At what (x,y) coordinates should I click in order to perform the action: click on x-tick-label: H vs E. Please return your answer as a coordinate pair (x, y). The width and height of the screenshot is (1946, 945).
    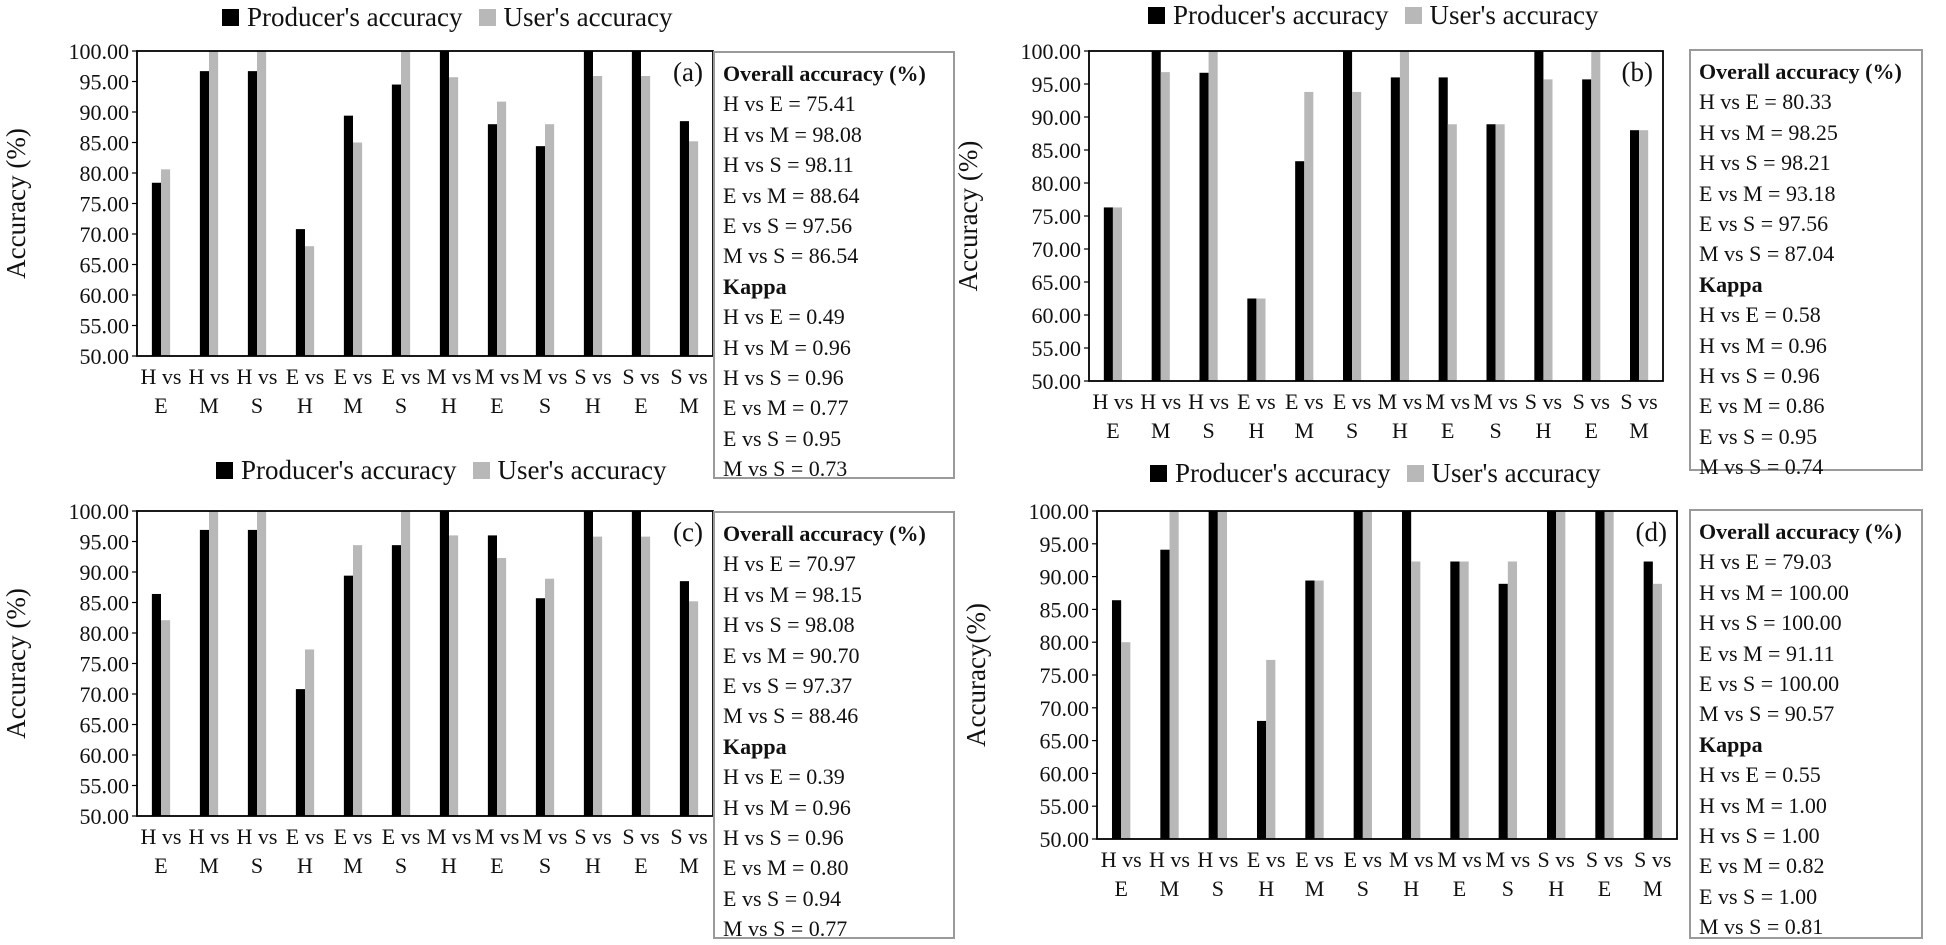
    Looking at the image, I should click on (1121, 874).